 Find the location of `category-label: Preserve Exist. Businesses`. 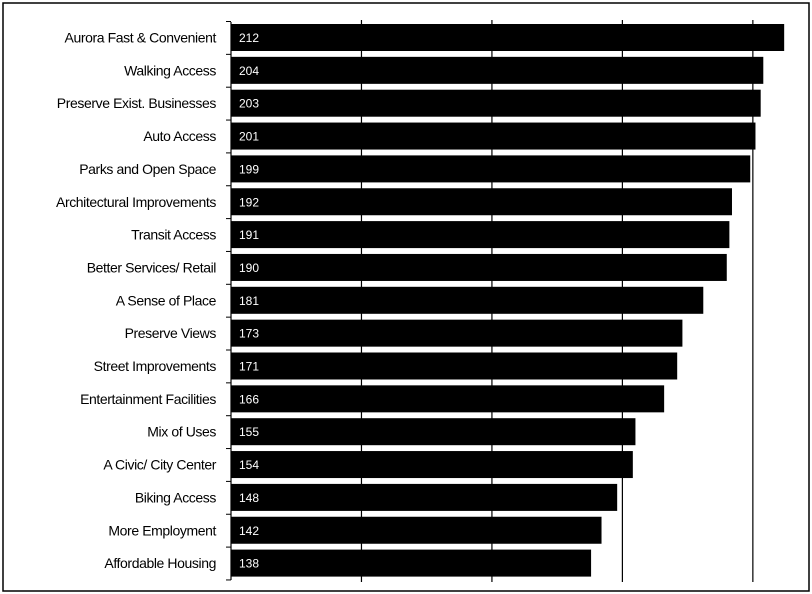

category-label: Preserve Exist. Businesses is located at coordinates (137, 103).